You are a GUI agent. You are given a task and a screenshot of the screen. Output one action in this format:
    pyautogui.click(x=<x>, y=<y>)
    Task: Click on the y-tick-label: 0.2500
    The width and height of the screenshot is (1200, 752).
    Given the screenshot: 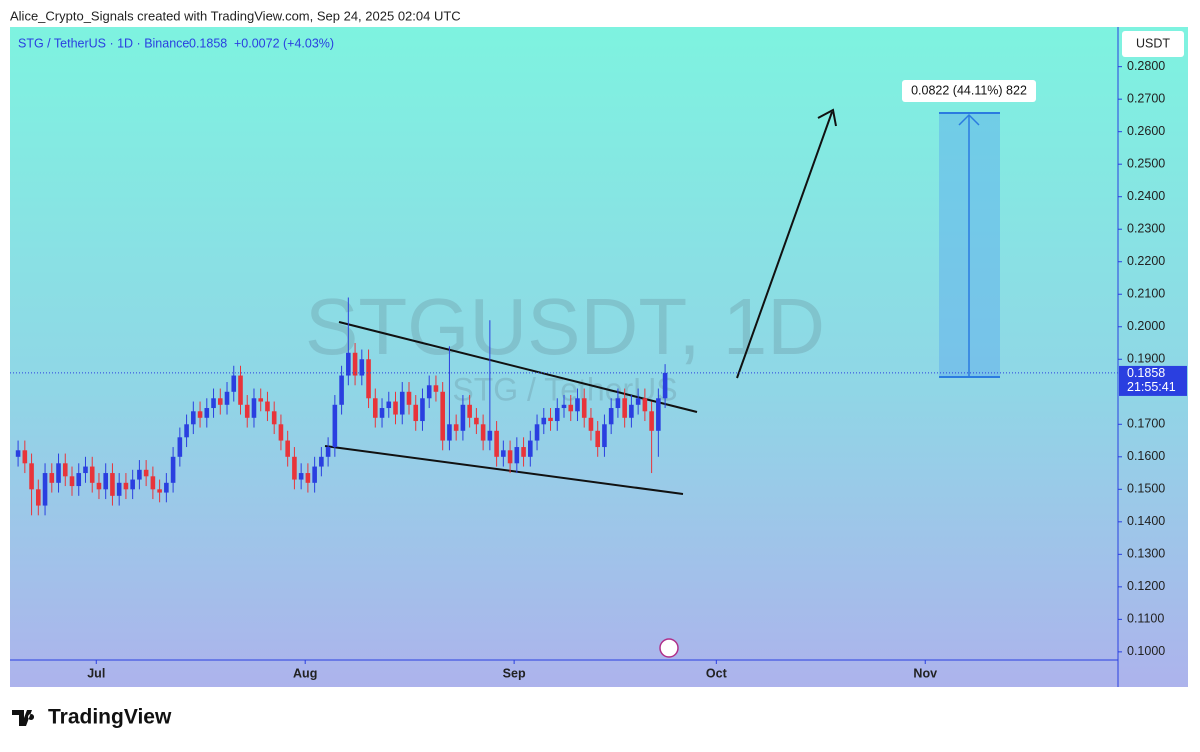 What is the action you would take?
    pyautogui.click(x=1146, y=163)
    